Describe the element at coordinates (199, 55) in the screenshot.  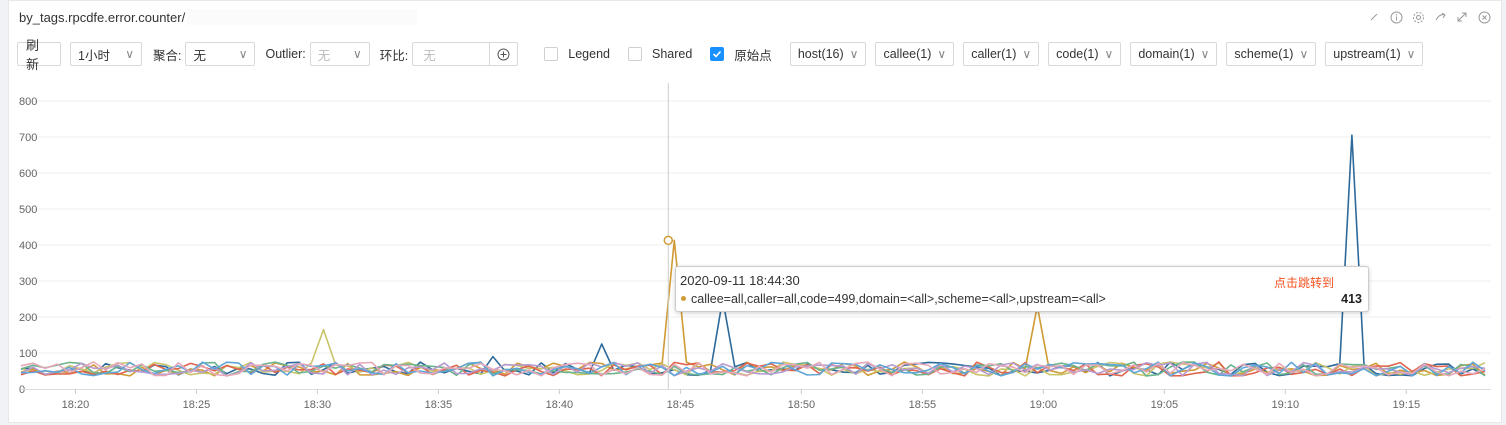
I see `aggregate-value: 无` at that location.